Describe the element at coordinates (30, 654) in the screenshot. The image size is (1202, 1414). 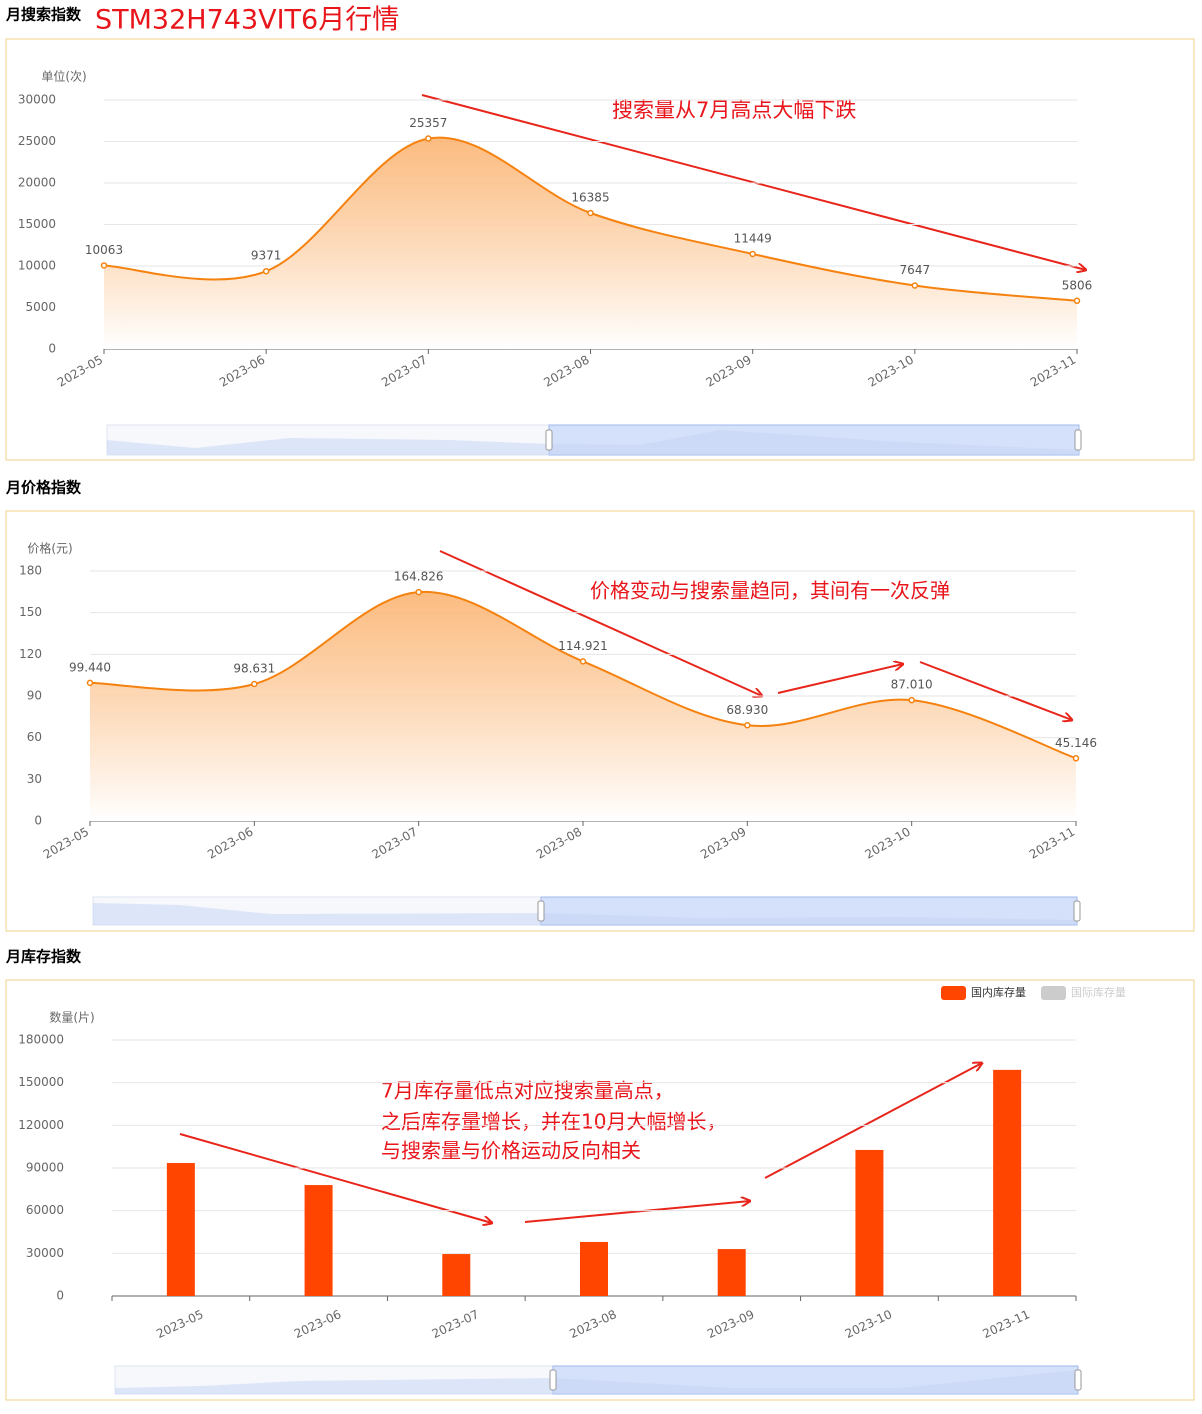
I see `y-tick-label: 120` at that location.